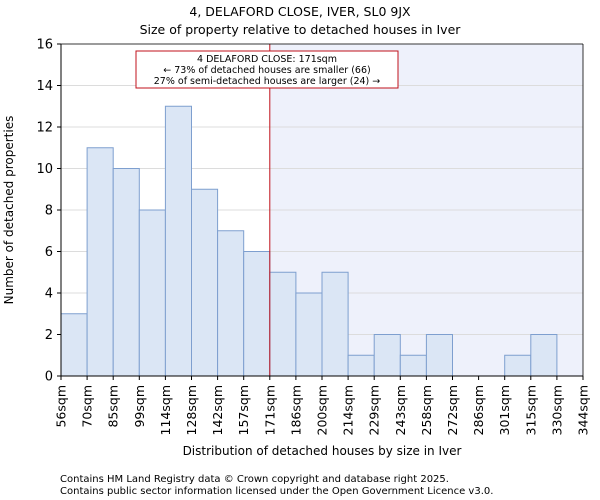 Image resolution: width=600 pixels, height=500 pixels. I want to click on y-tick-label: 8, so click(49, 211).